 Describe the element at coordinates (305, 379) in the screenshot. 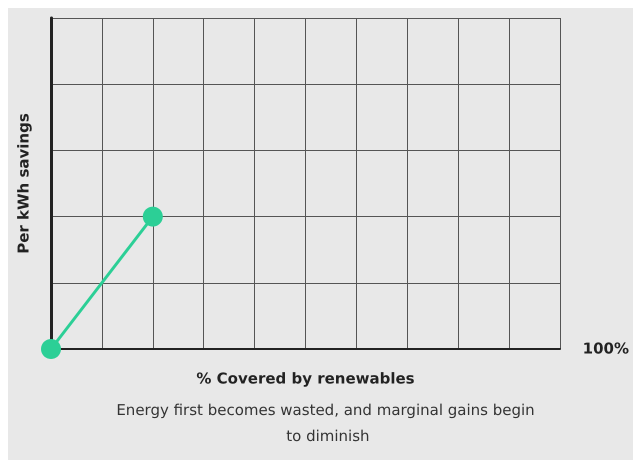

I see `x-axis-title: % Covered by renewables` at that location.